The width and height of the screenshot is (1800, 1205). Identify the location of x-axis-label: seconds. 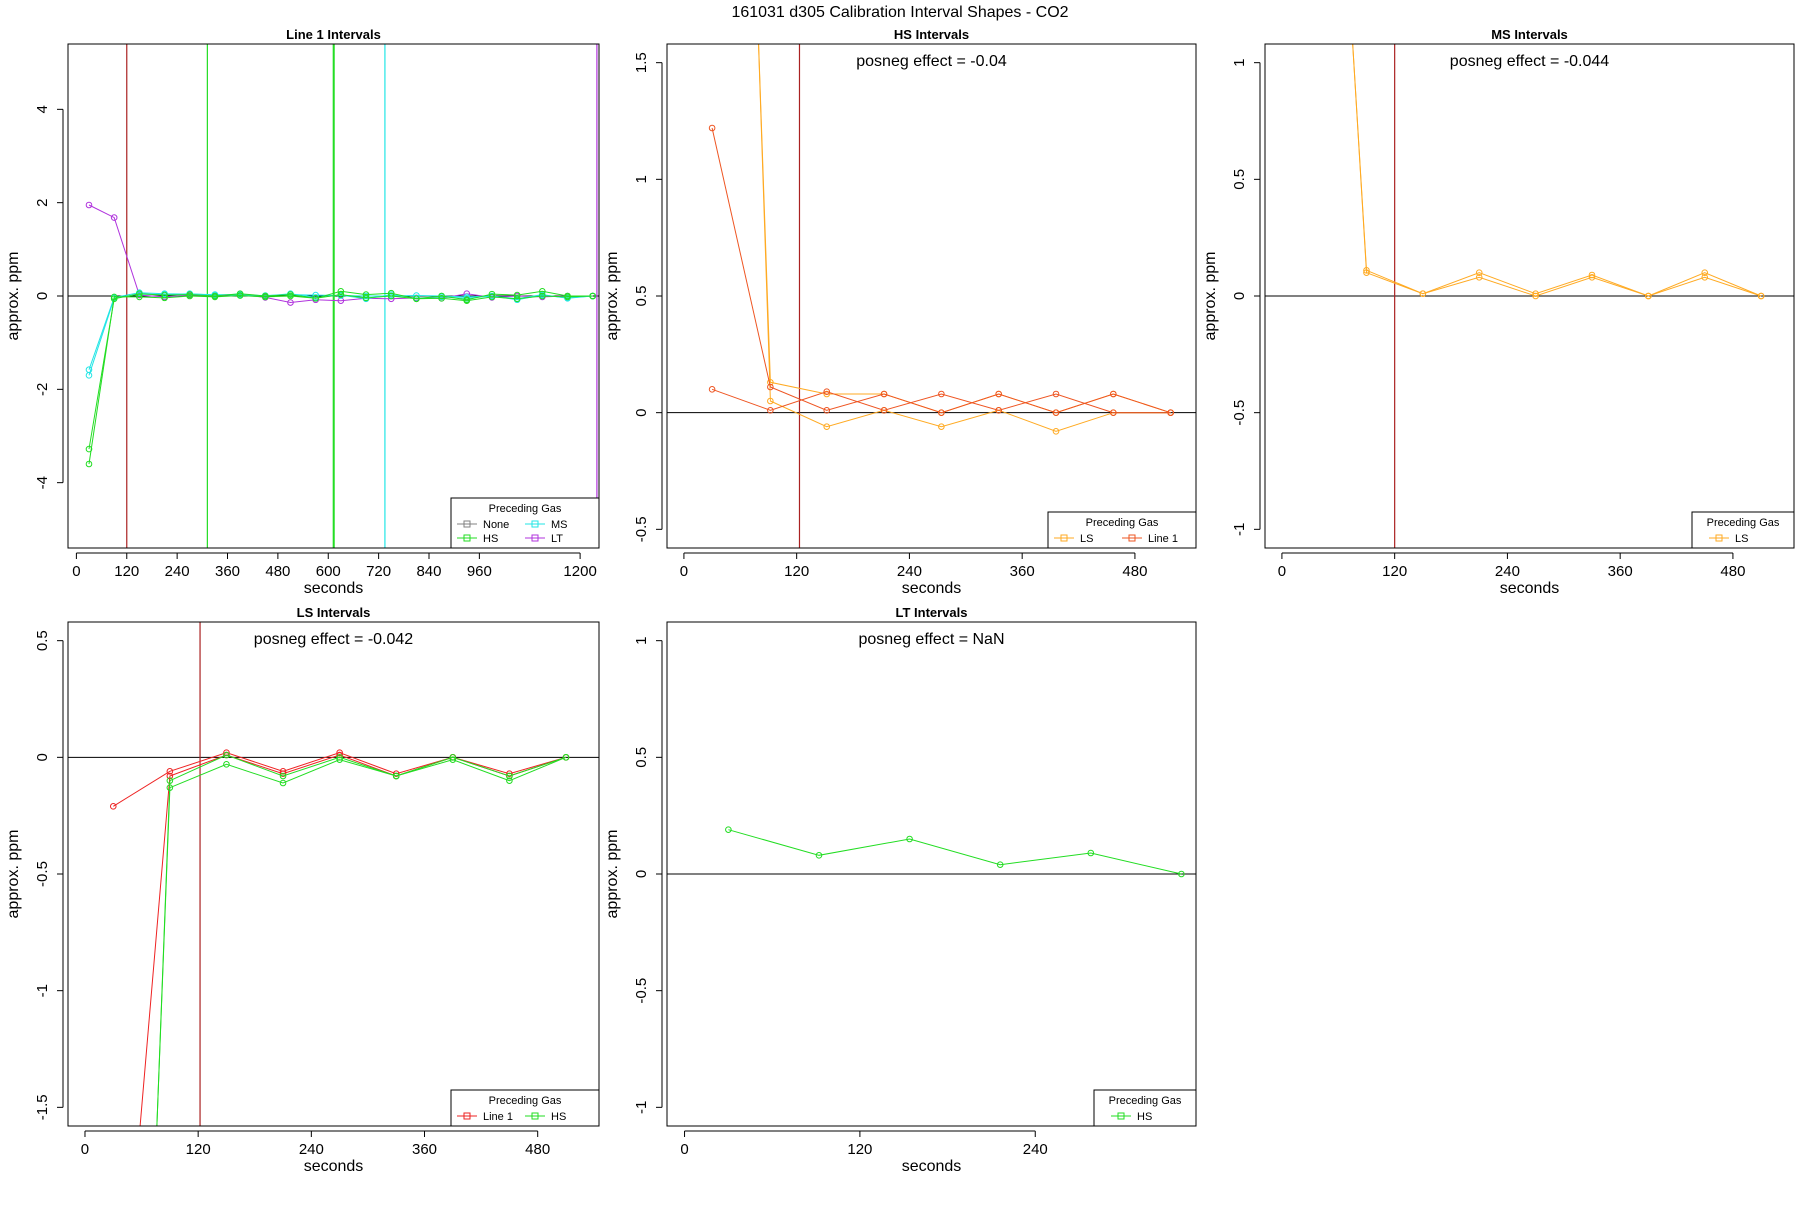
(334, 1166).